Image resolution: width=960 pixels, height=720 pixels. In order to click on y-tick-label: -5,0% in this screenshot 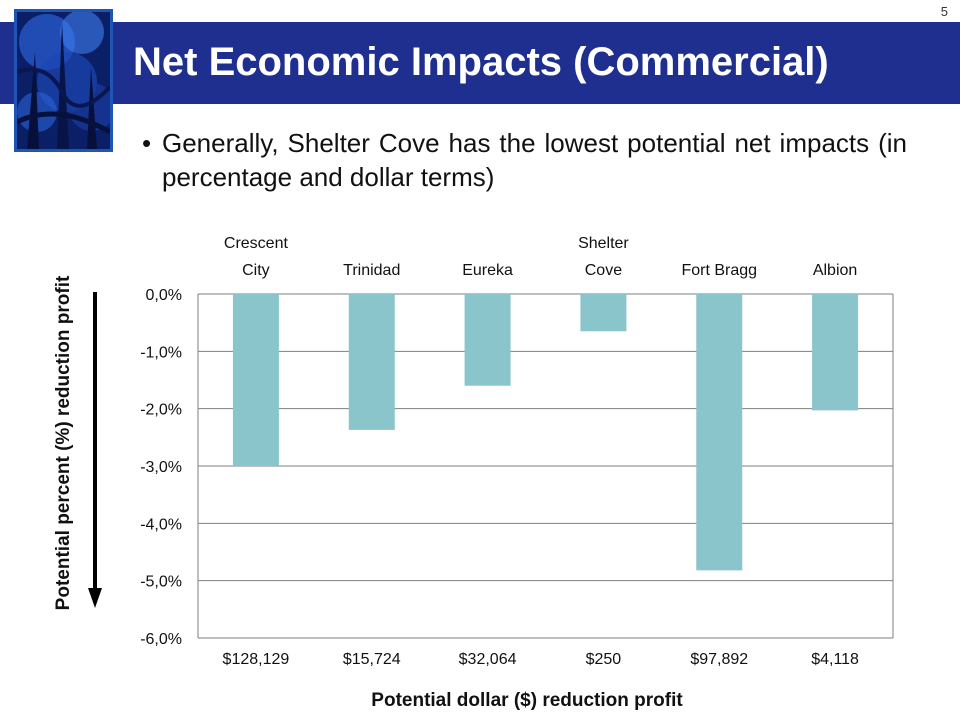, I will do `click(161, 582)`.